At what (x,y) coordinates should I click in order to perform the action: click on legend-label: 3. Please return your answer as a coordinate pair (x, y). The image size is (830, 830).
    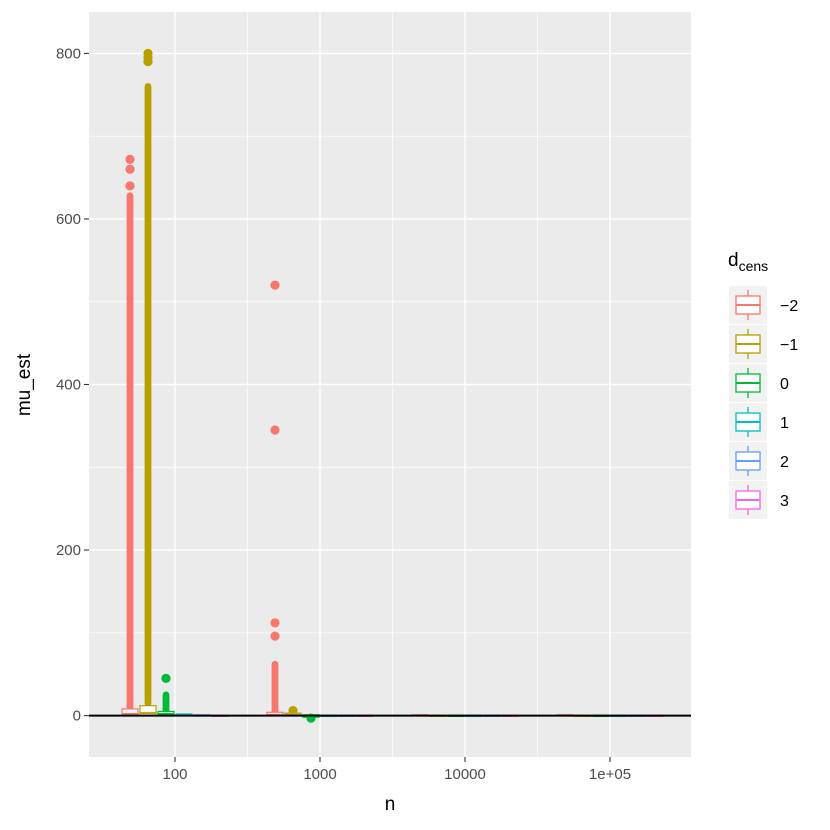
    Looking at the image, I should click on (784, 501).